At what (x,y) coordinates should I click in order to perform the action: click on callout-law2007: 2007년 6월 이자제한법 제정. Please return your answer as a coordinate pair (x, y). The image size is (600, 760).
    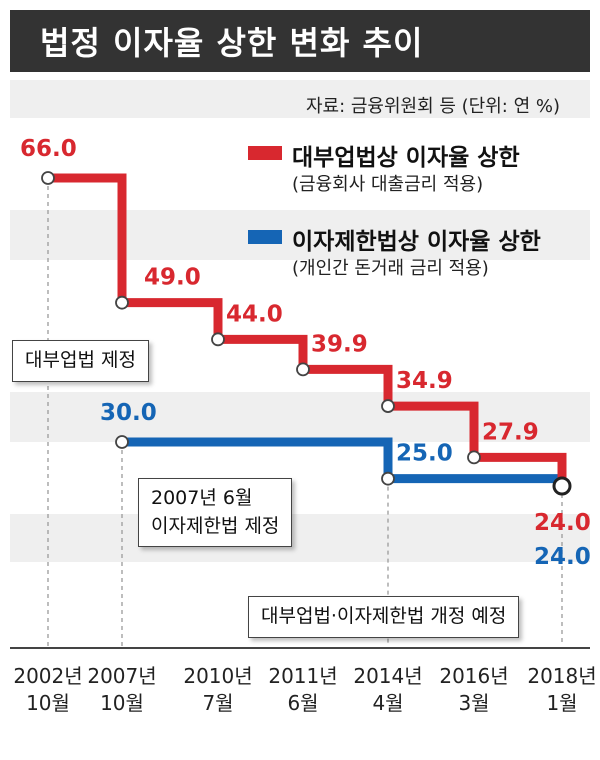
    Looking at the image, I should click on (215, 513).